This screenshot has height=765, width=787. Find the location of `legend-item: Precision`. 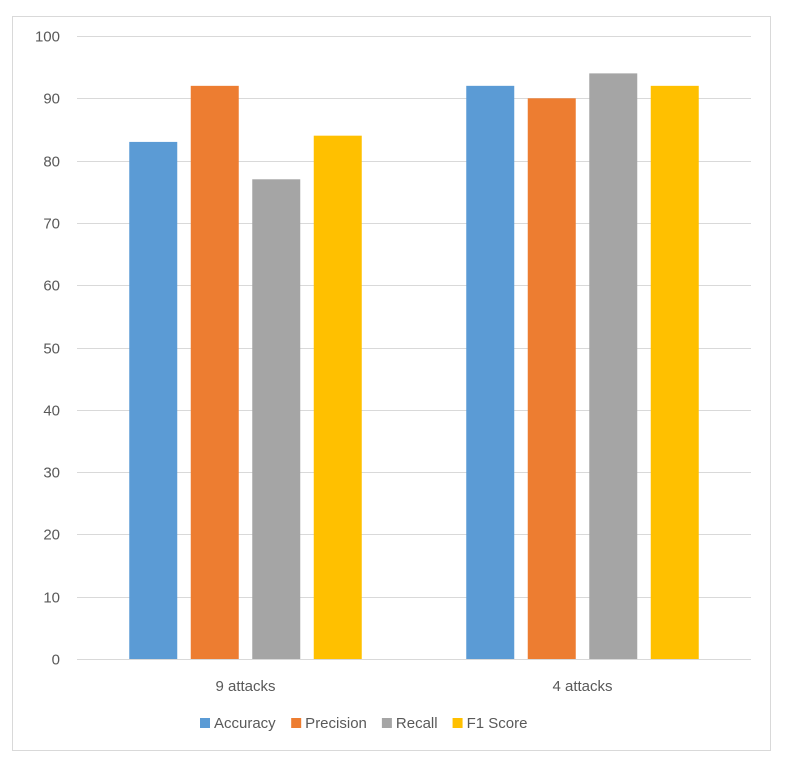

legend-item: Precision is located at coordinates (329, 723).